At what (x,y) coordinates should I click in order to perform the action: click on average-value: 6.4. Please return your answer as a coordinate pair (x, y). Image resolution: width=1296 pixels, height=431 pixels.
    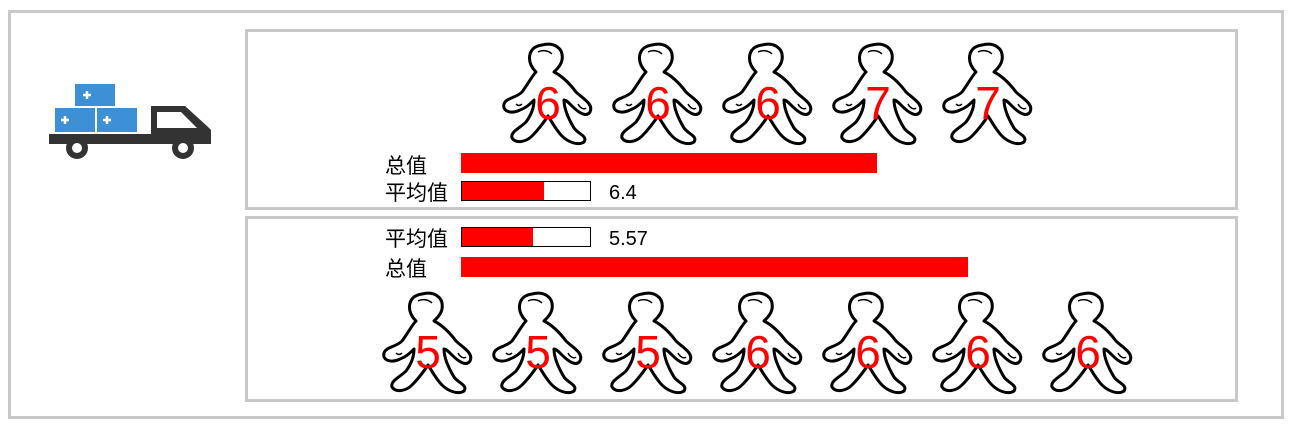
    Looking at the image, I should click on (623, 193).